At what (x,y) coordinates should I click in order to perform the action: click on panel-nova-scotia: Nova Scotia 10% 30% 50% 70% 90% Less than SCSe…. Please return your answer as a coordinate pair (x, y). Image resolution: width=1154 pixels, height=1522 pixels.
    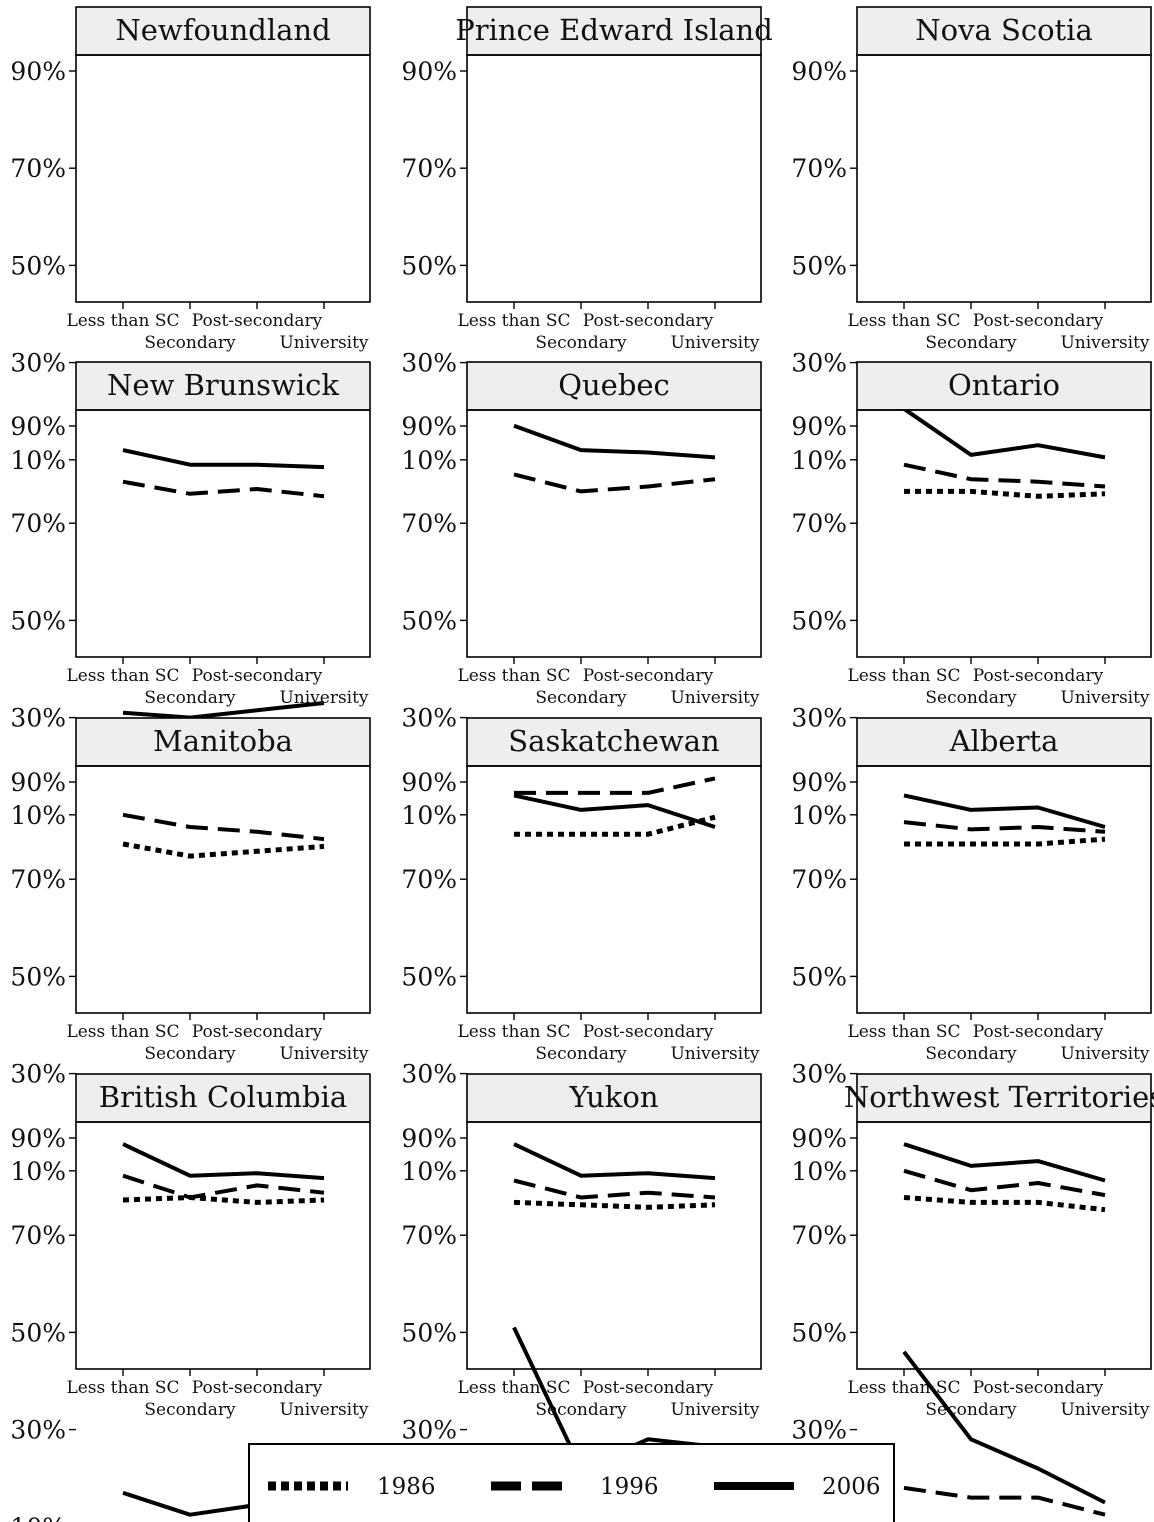
    Looking at the image, I should click on (971, 252).